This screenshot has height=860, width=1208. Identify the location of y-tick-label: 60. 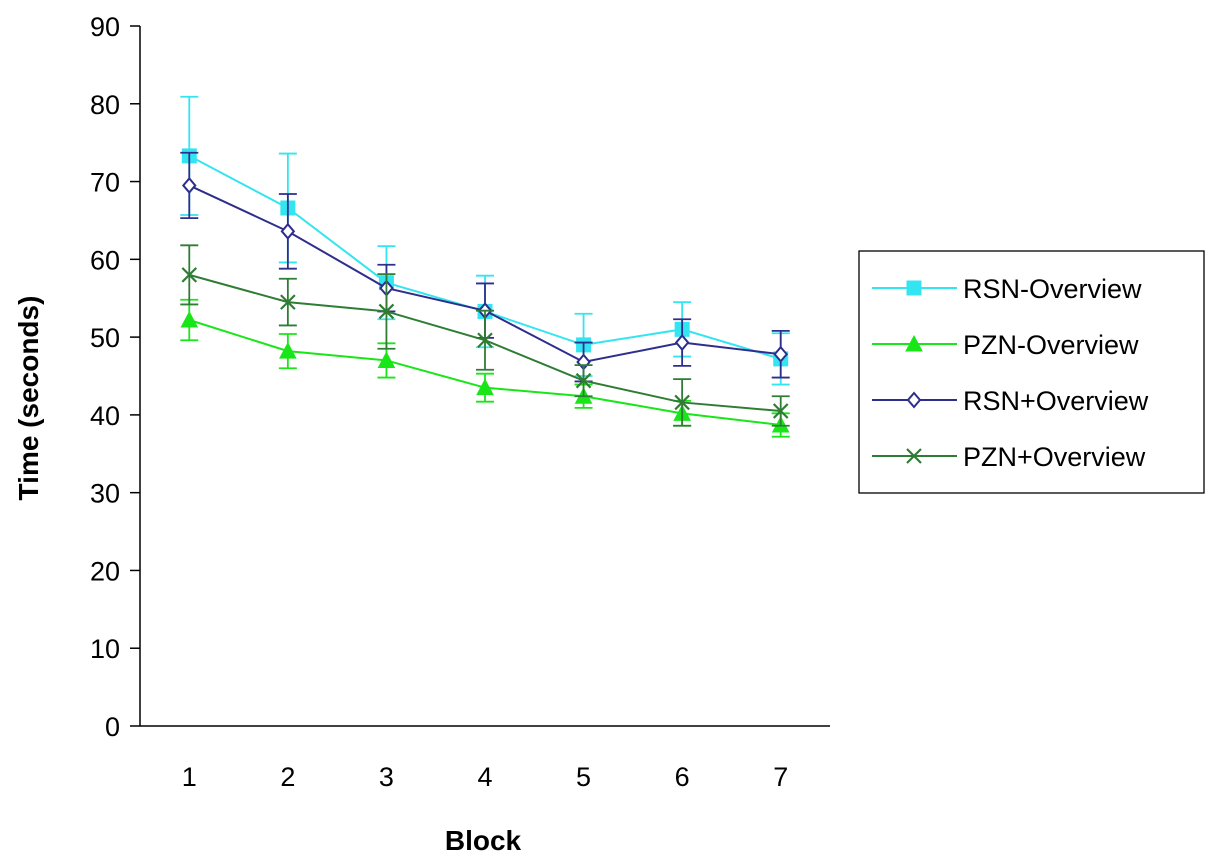
(105, 260).